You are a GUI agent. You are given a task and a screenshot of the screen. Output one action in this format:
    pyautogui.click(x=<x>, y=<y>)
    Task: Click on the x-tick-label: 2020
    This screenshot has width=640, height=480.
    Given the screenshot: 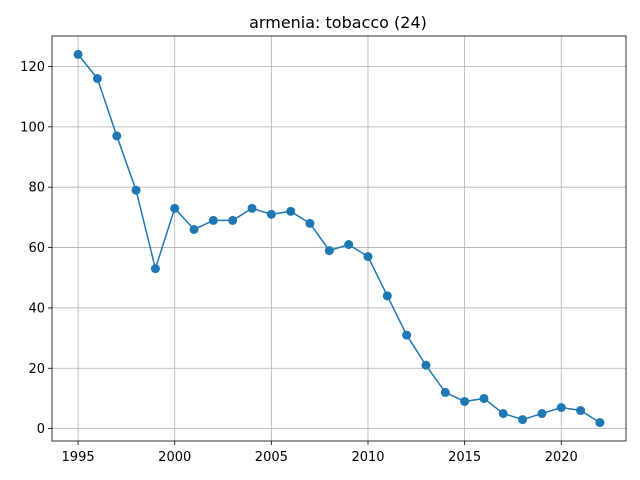 What is the action you would take?
    pyautogui.click(x=561, y=457)
    